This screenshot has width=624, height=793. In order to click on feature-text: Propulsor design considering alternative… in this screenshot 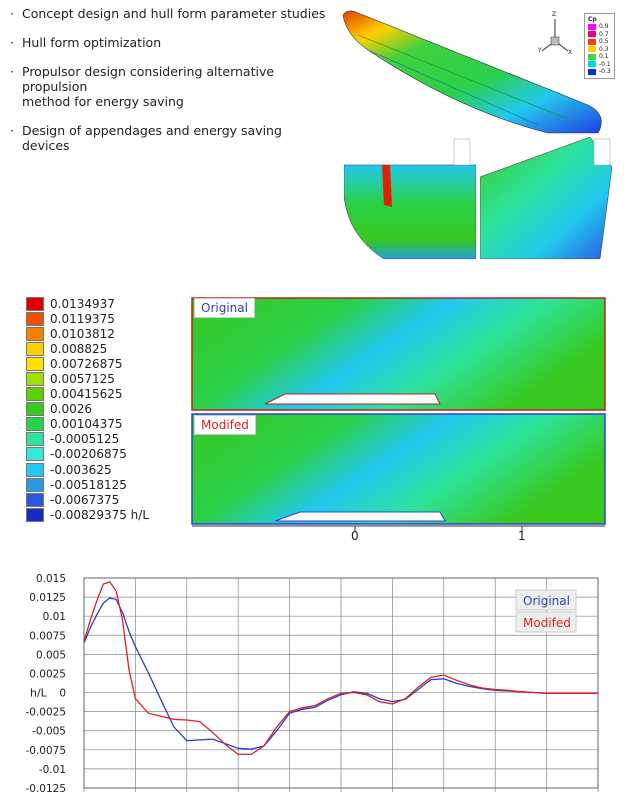, I will do `click(148, 86)`.